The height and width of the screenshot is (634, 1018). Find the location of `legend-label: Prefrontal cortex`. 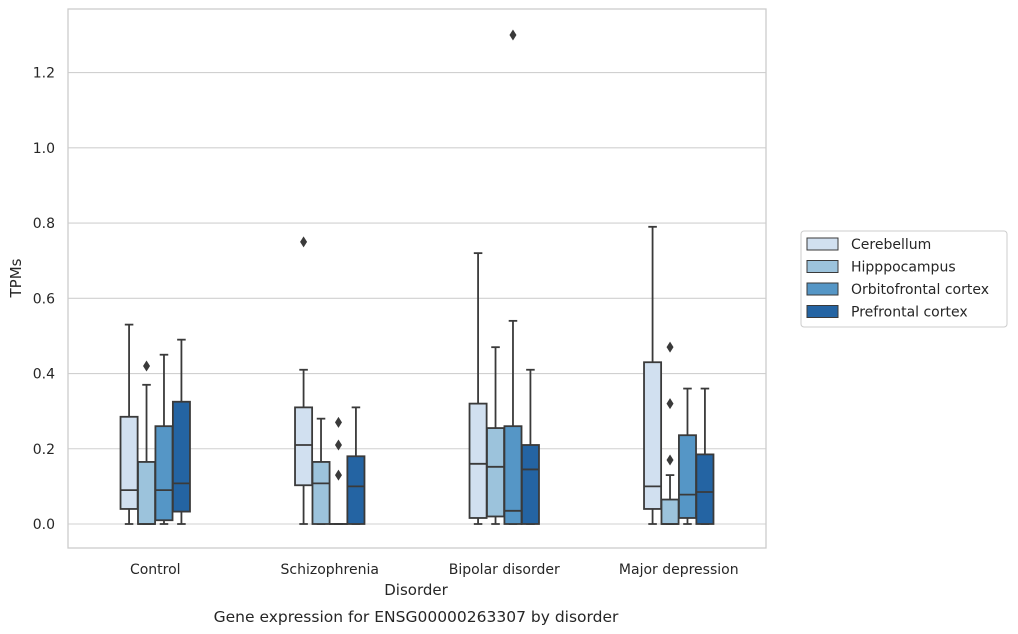

legend-label: Prefrontal cortex is located at coordinates (909, 313).